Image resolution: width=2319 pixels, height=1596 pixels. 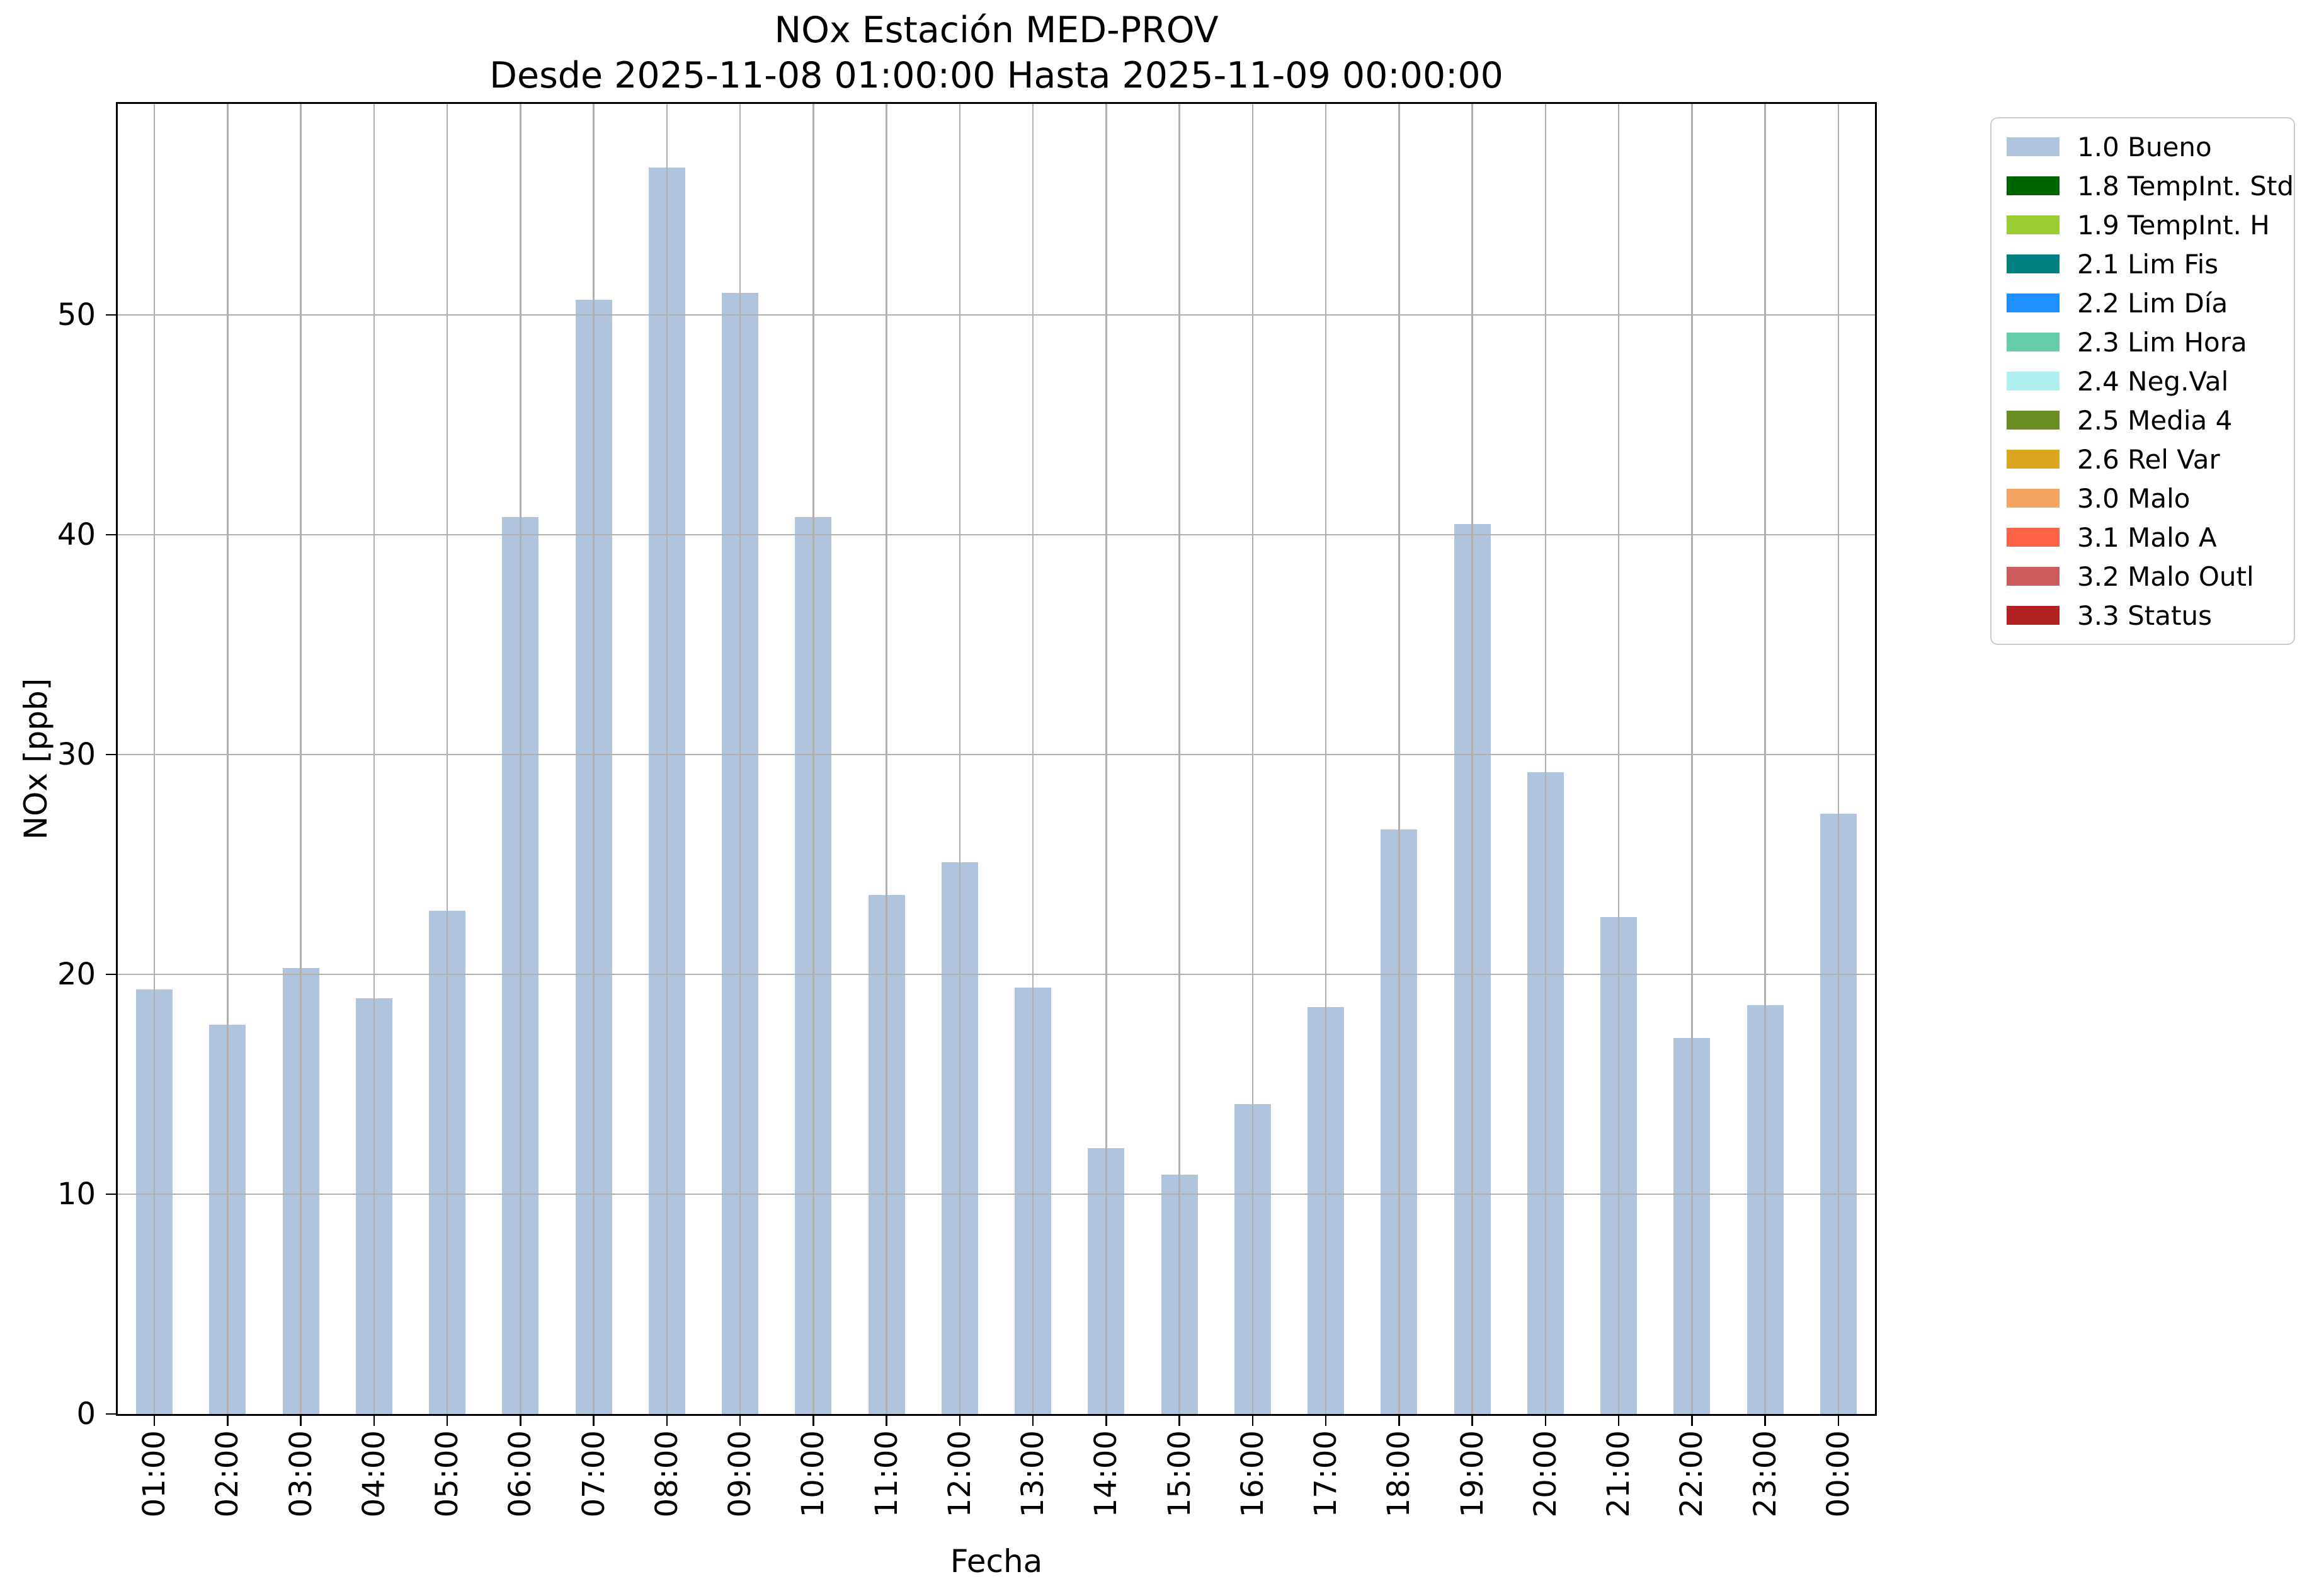 What do you see at coordinates (76, 1194) in the screenshot?
I see `y-tick-label: 10` at bounding box center [76, 1194].